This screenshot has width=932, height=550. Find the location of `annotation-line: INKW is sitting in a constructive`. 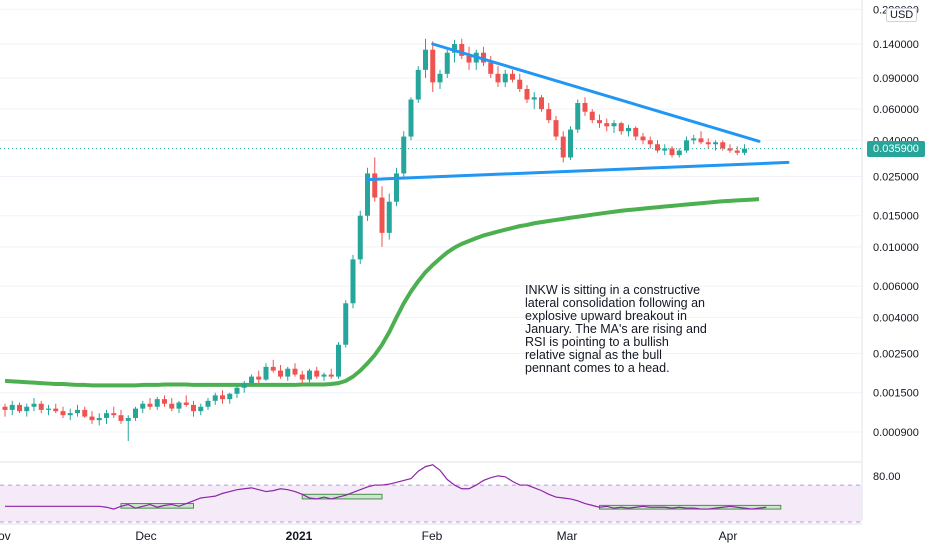

annotation-line: INKW is sitting in a constructive is located at coordinates (613, 290).